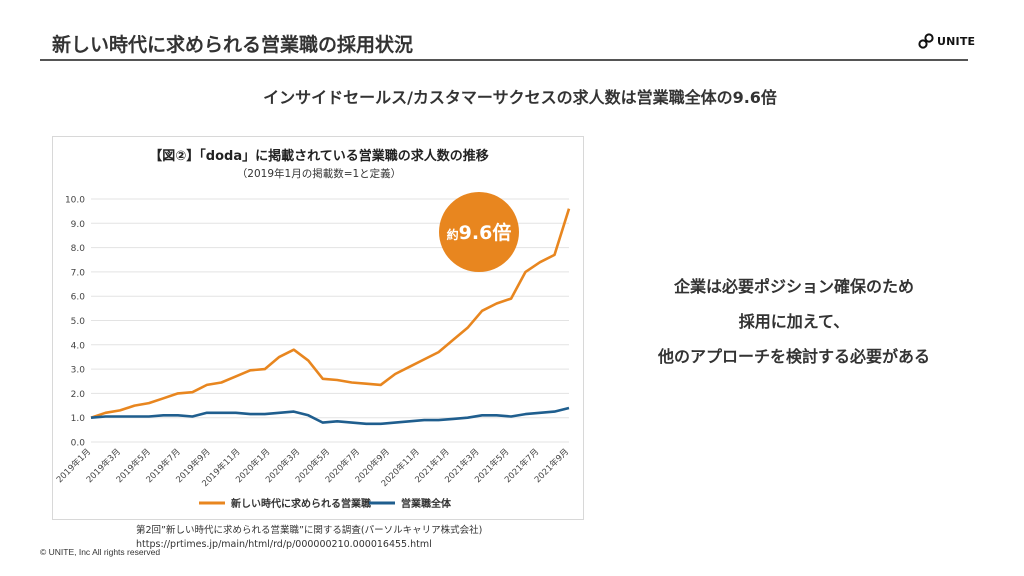 Image resolution: width=1024 pixels, height=576 pixels. I want to click on y-tick-label: 8.0, so click(78, 249).